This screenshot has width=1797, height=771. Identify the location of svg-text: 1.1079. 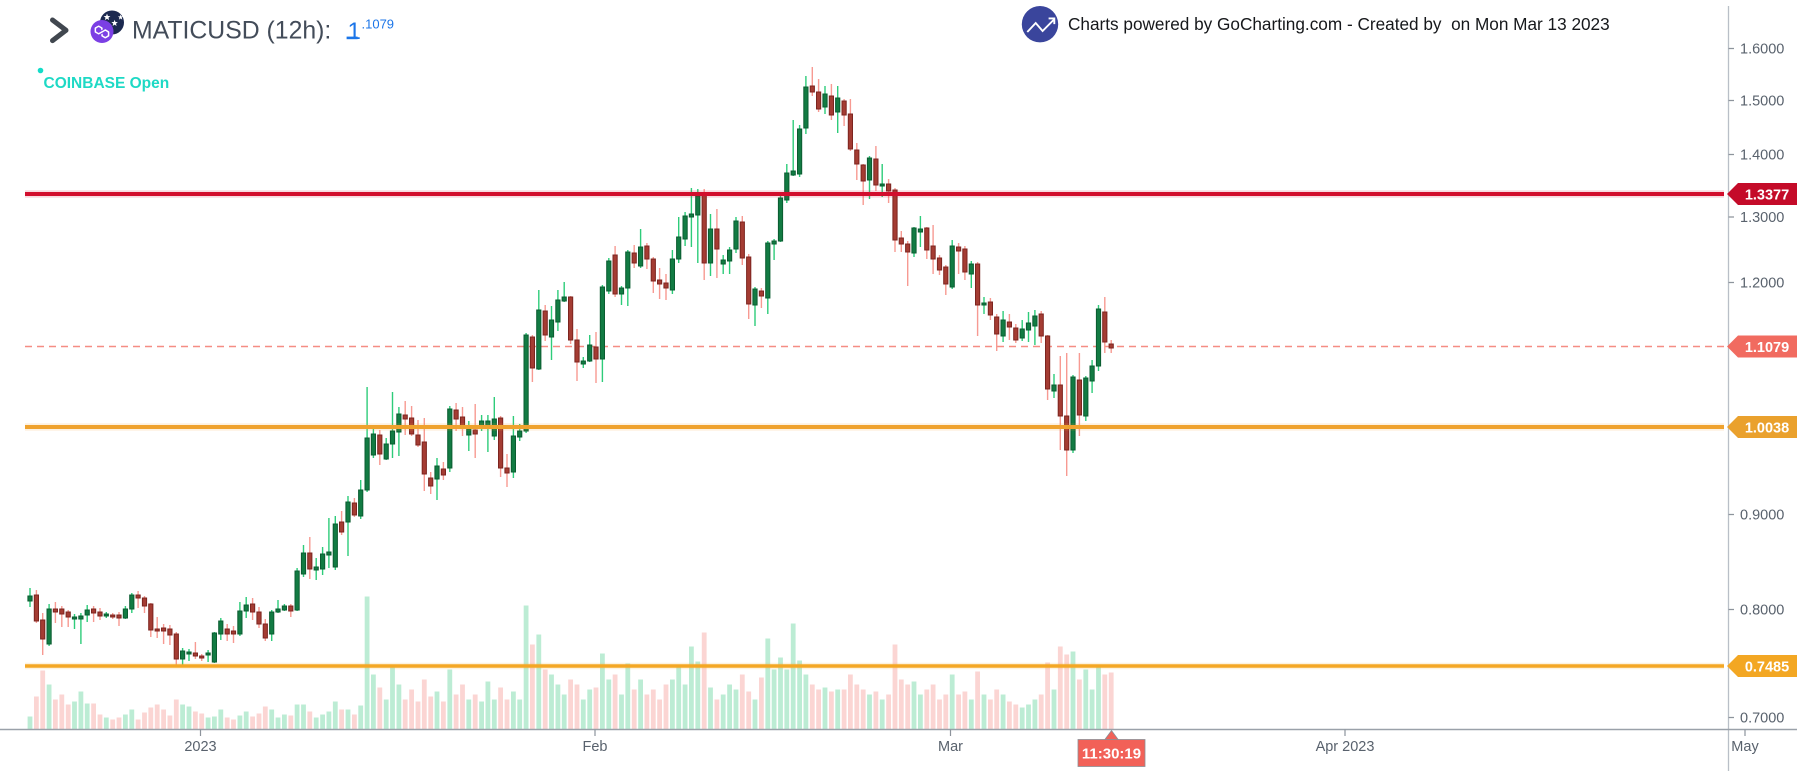
(1767, 348).